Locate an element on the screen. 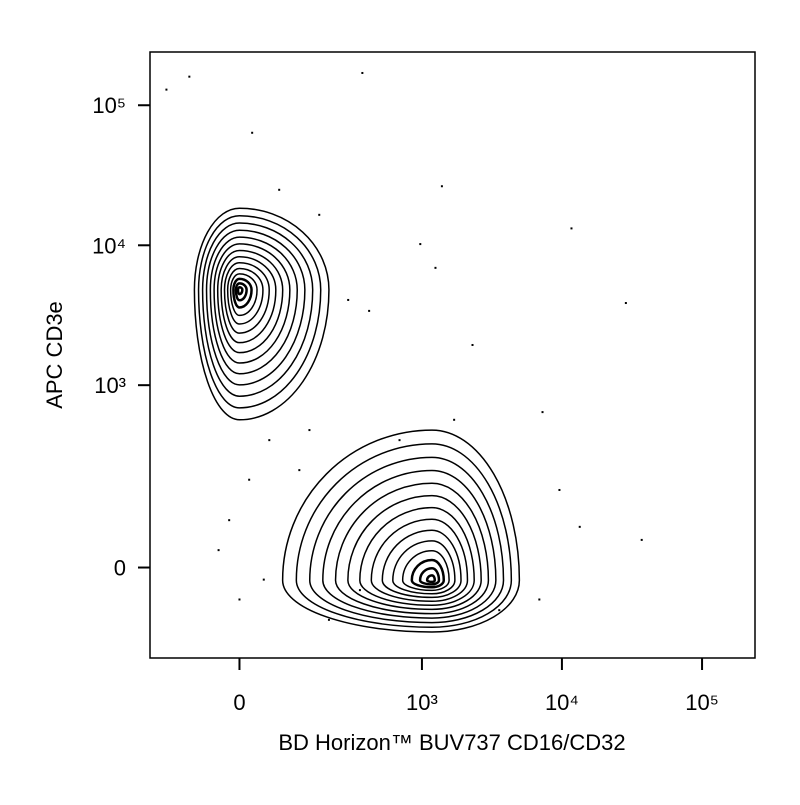 This screenshot has height=805, width=800. x-axis-label: BD Horizon™ BUV737 CD16/CD32 is located at coordinates (451, 742).